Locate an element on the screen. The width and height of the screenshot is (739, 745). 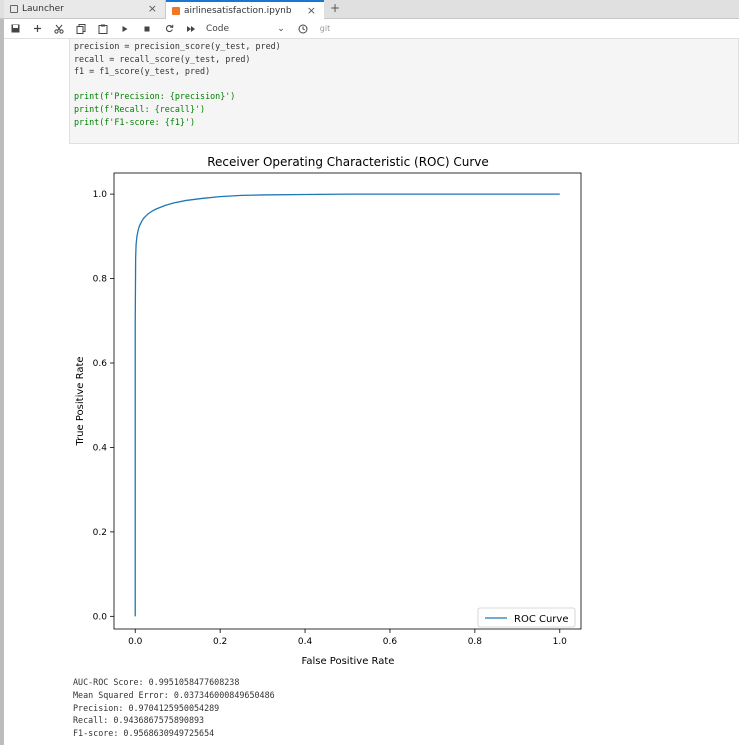
code-line: recall = recall_score(y_test, pred) is located at coordinates (162, 58).